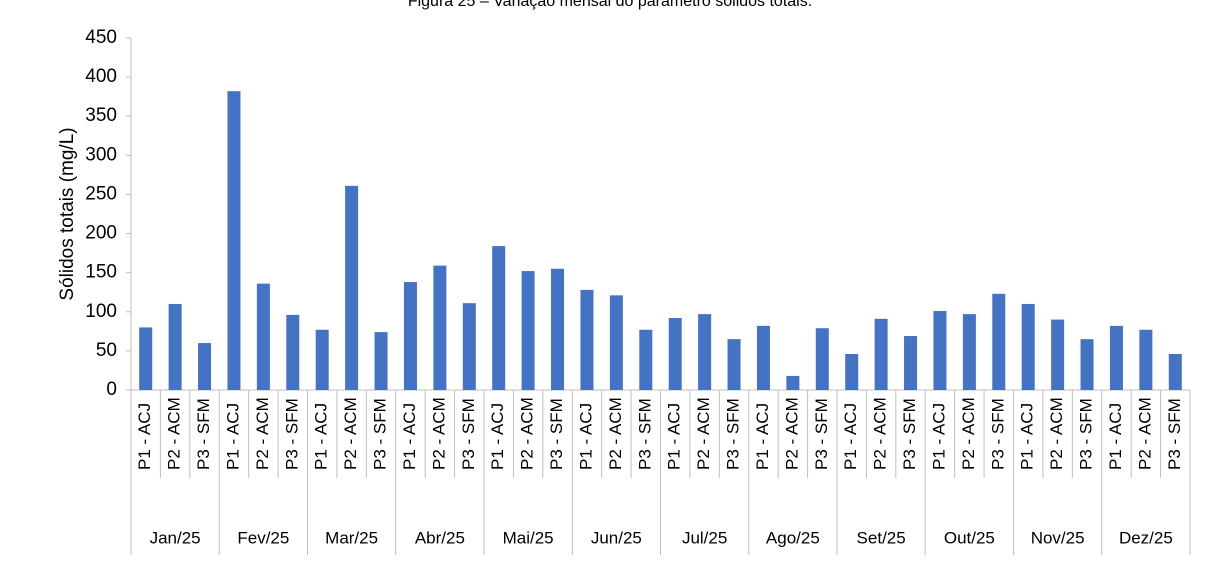 This screenshot has width=1206, height=561. What do you see at coordinates (1146, 537) in the screenshot?
I see `group-label: Dez/25` at bounding box center [1146, 537].